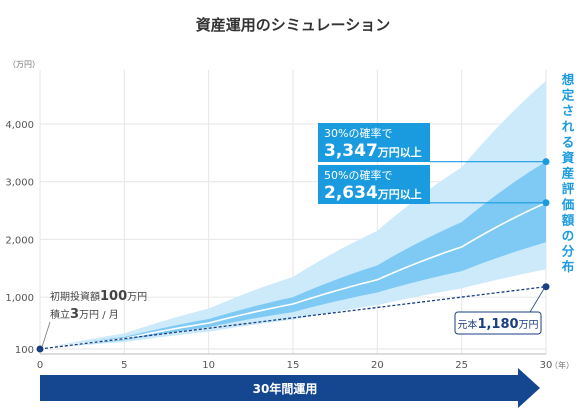  Describe the element at coordinates (24, 350) in the screenshot. I see `y-tick-label-100: 100` at that location.